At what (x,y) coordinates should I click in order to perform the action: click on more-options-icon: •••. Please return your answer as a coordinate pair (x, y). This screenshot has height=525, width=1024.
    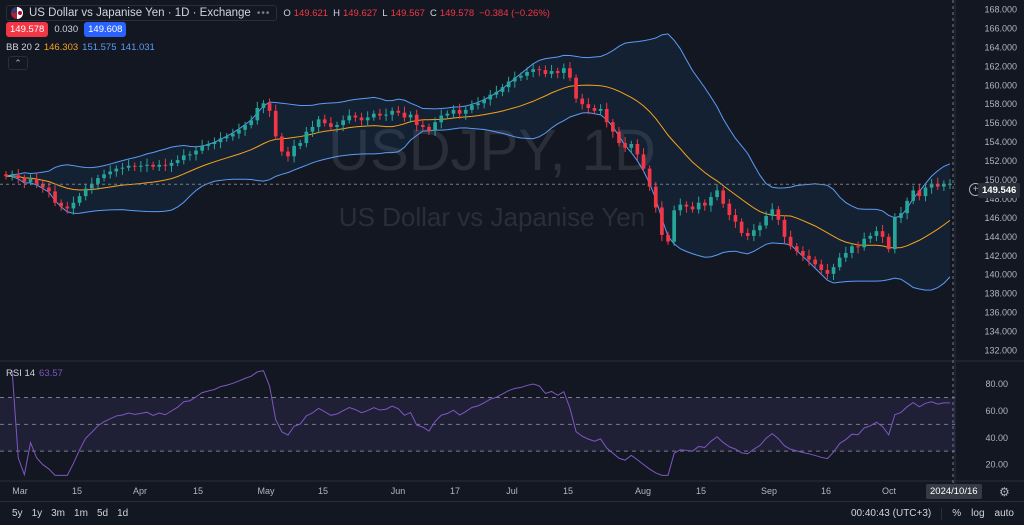
    Looking at the image, I should click on (263, 13).